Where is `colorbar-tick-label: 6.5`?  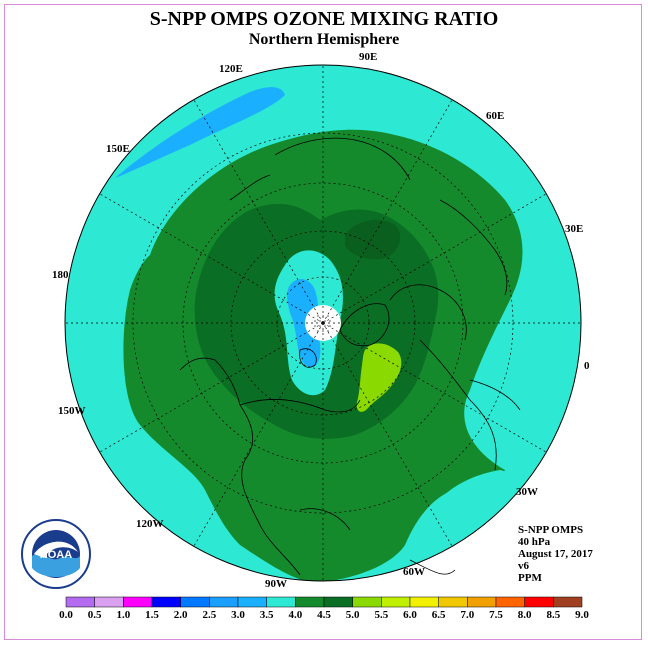
colorbar-tick-label: 6.5 is located at coordinates (439, 615).